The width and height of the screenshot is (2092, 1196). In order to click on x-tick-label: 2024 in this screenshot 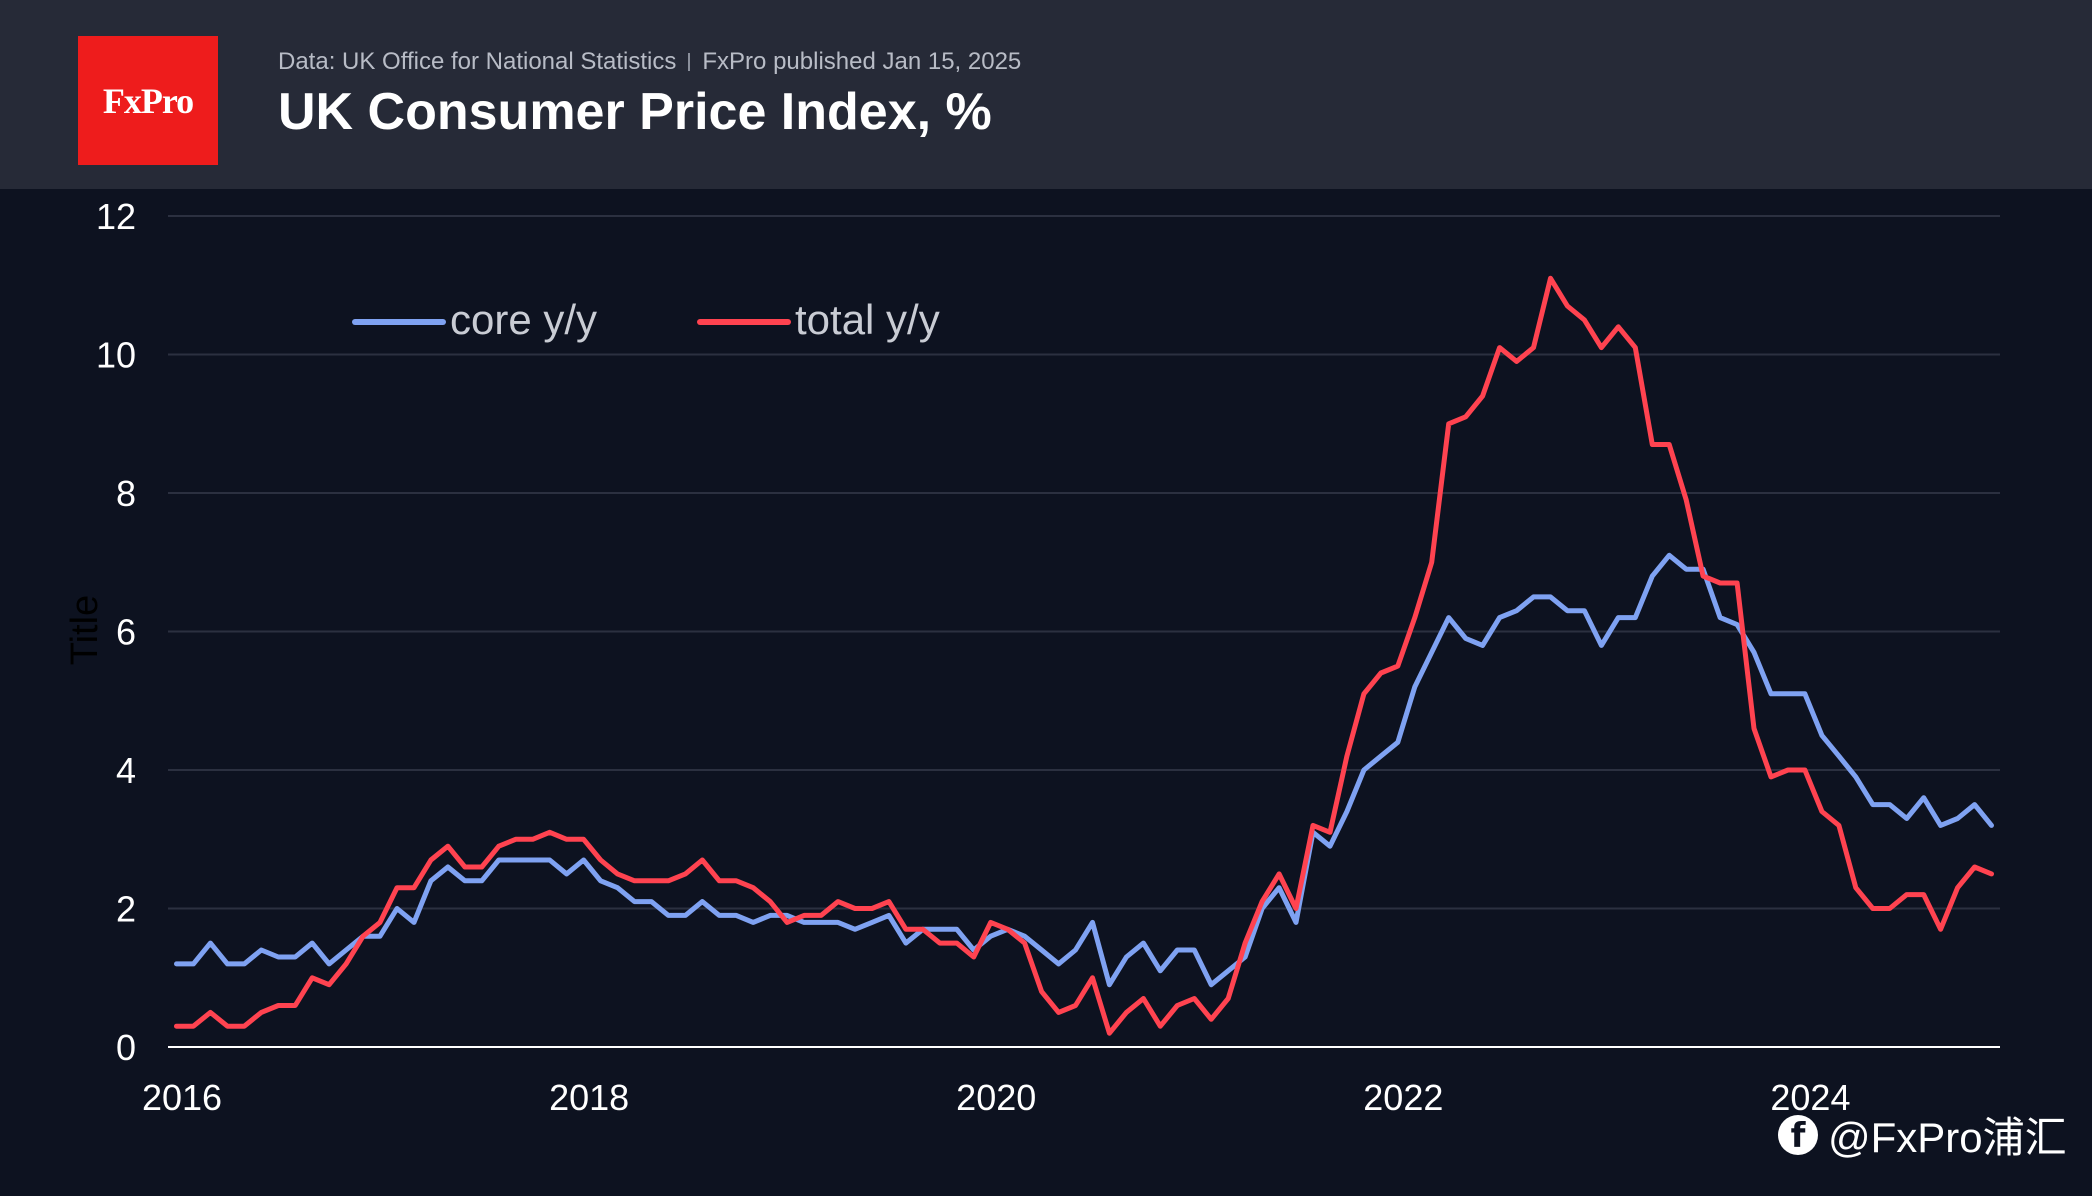, I will do `click(1810, 1097)`.